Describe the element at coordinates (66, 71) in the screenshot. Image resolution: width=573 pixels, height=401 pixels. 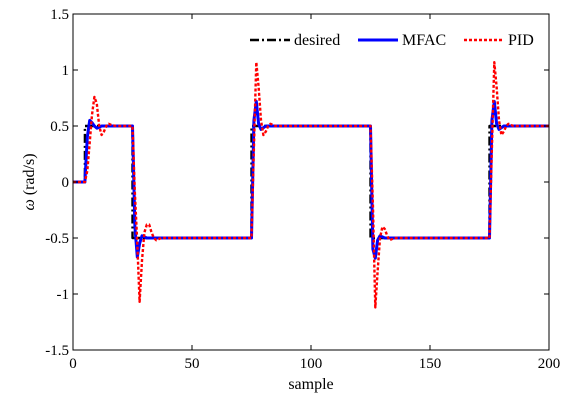
I see `y-tick-label: 1` at that location.